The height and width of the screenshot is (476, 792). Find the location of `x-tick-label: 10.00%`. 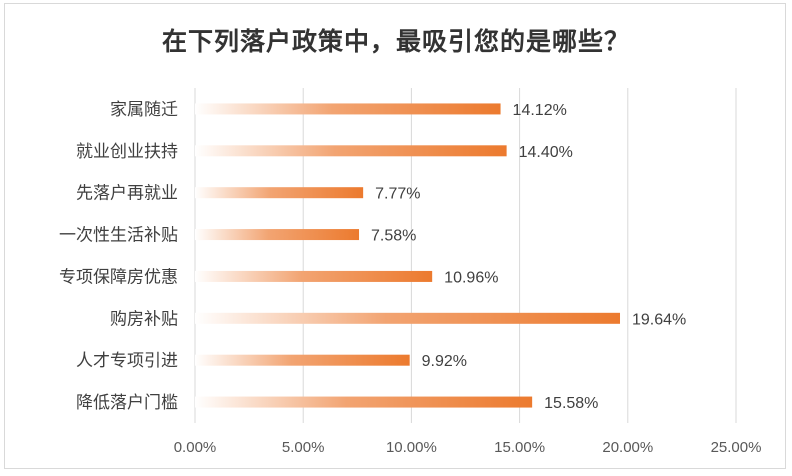

x-tick-label: 10.00% is located at coordinates (411, 447).